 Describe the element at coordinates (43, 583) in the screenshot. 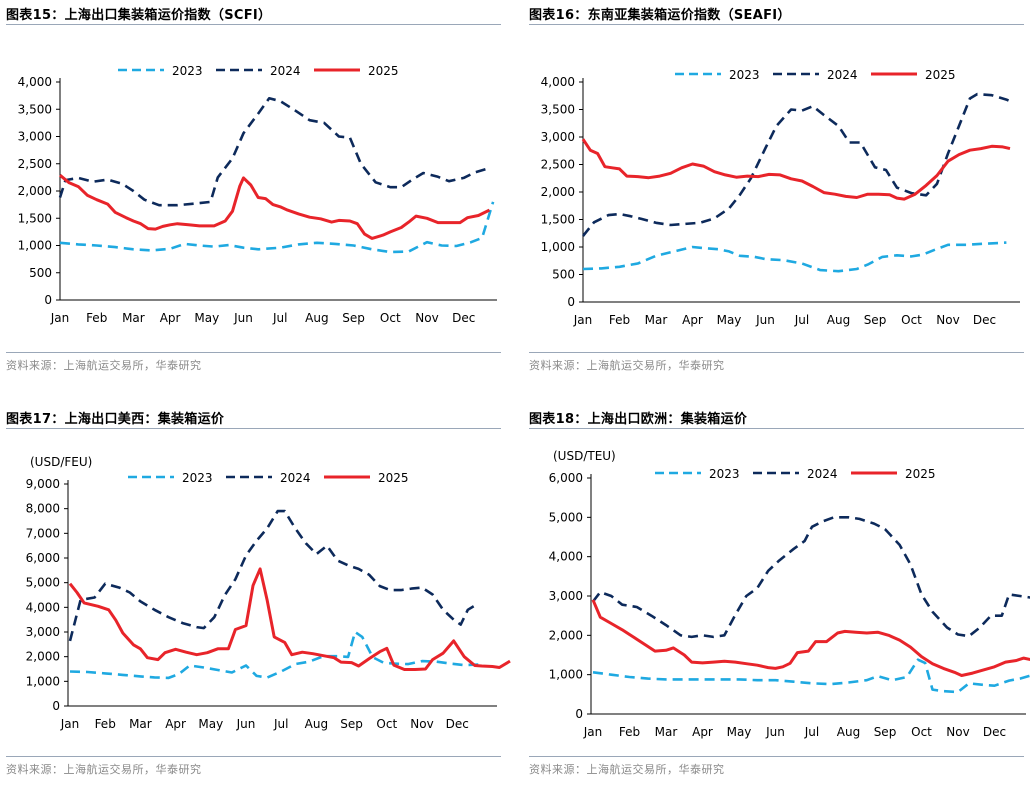

I see `y-tick-label: 5,000` at that location.